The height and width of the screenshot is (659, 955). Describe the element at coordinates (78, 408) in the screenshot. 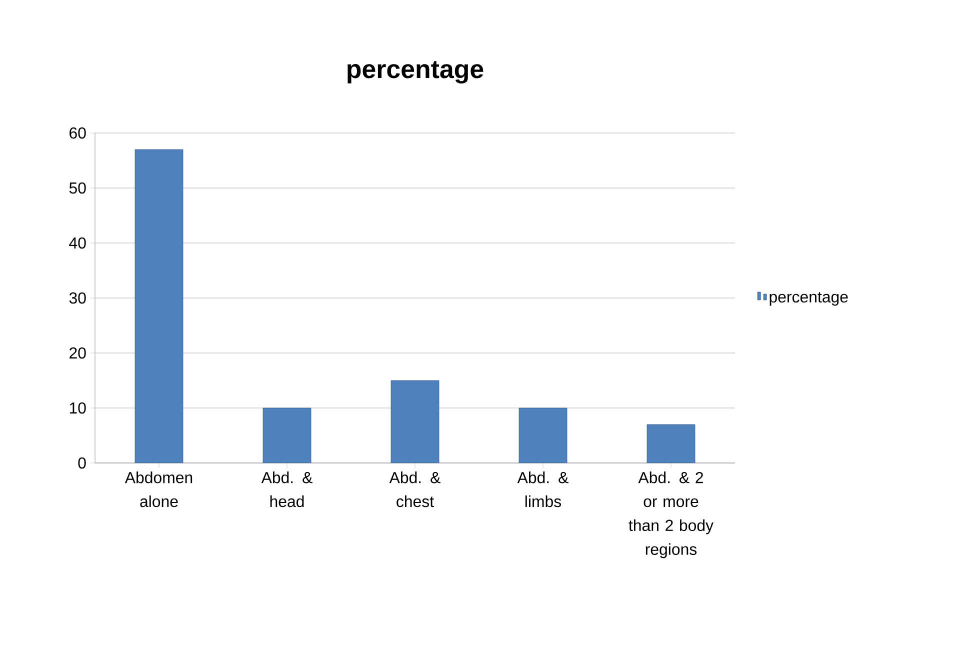

I see `y-tick-label: 10` at that location.